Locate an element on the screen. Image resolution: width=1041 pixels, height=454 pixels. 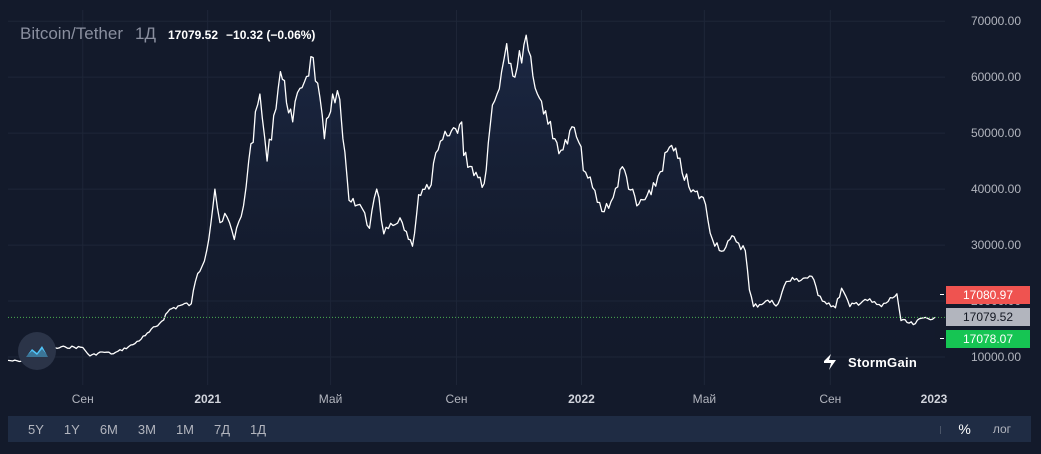
brand-name: StormGain is located at coordinates (883, 362).